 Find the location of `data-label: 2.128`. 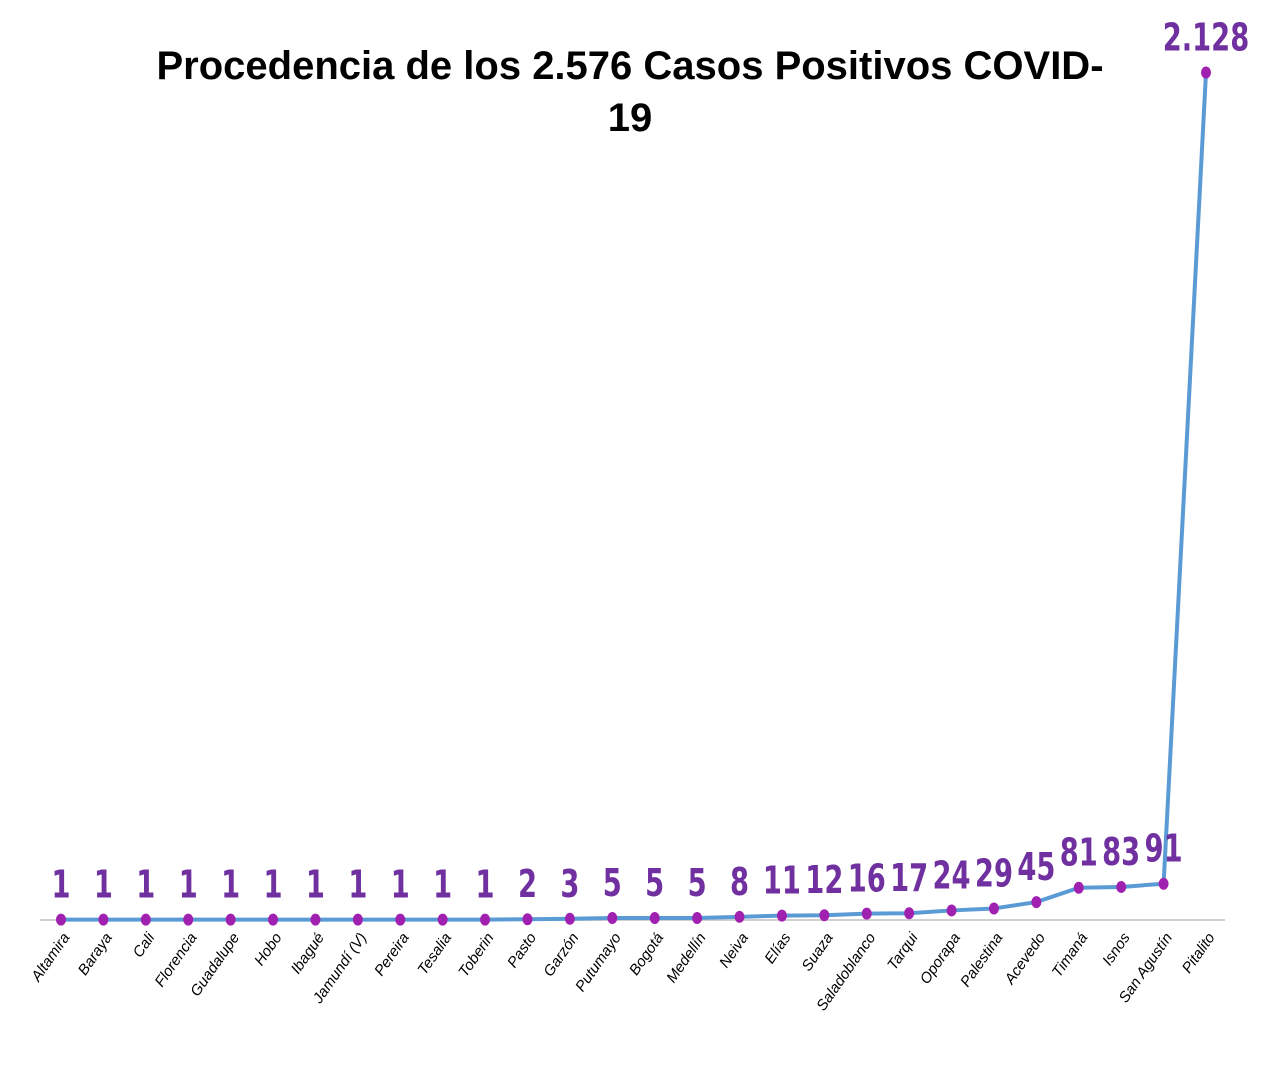

data-label: 2.128 is located at coordinates (1206, 37).